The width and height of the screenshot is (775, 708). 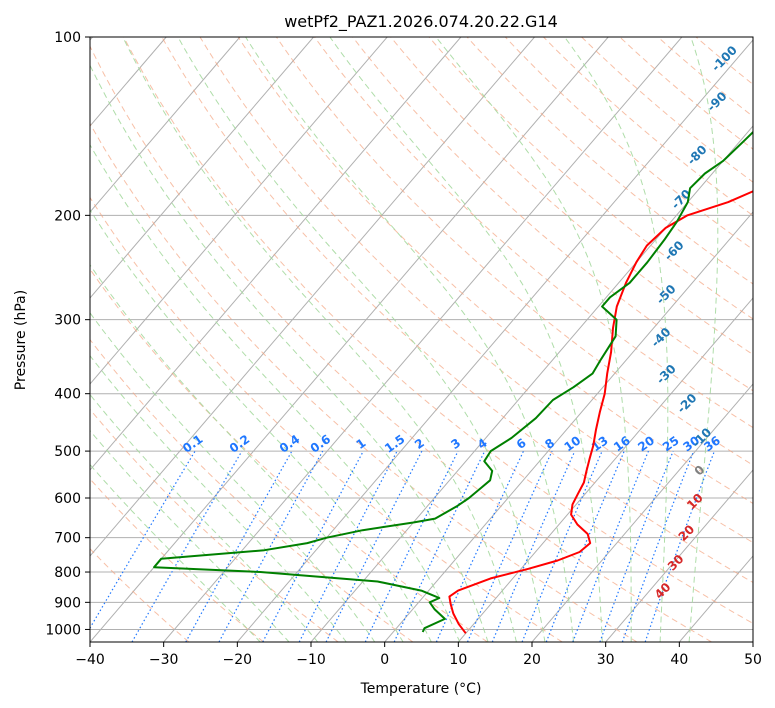 I want to click on y-tick-label: 300, so click(x=67, y=321).